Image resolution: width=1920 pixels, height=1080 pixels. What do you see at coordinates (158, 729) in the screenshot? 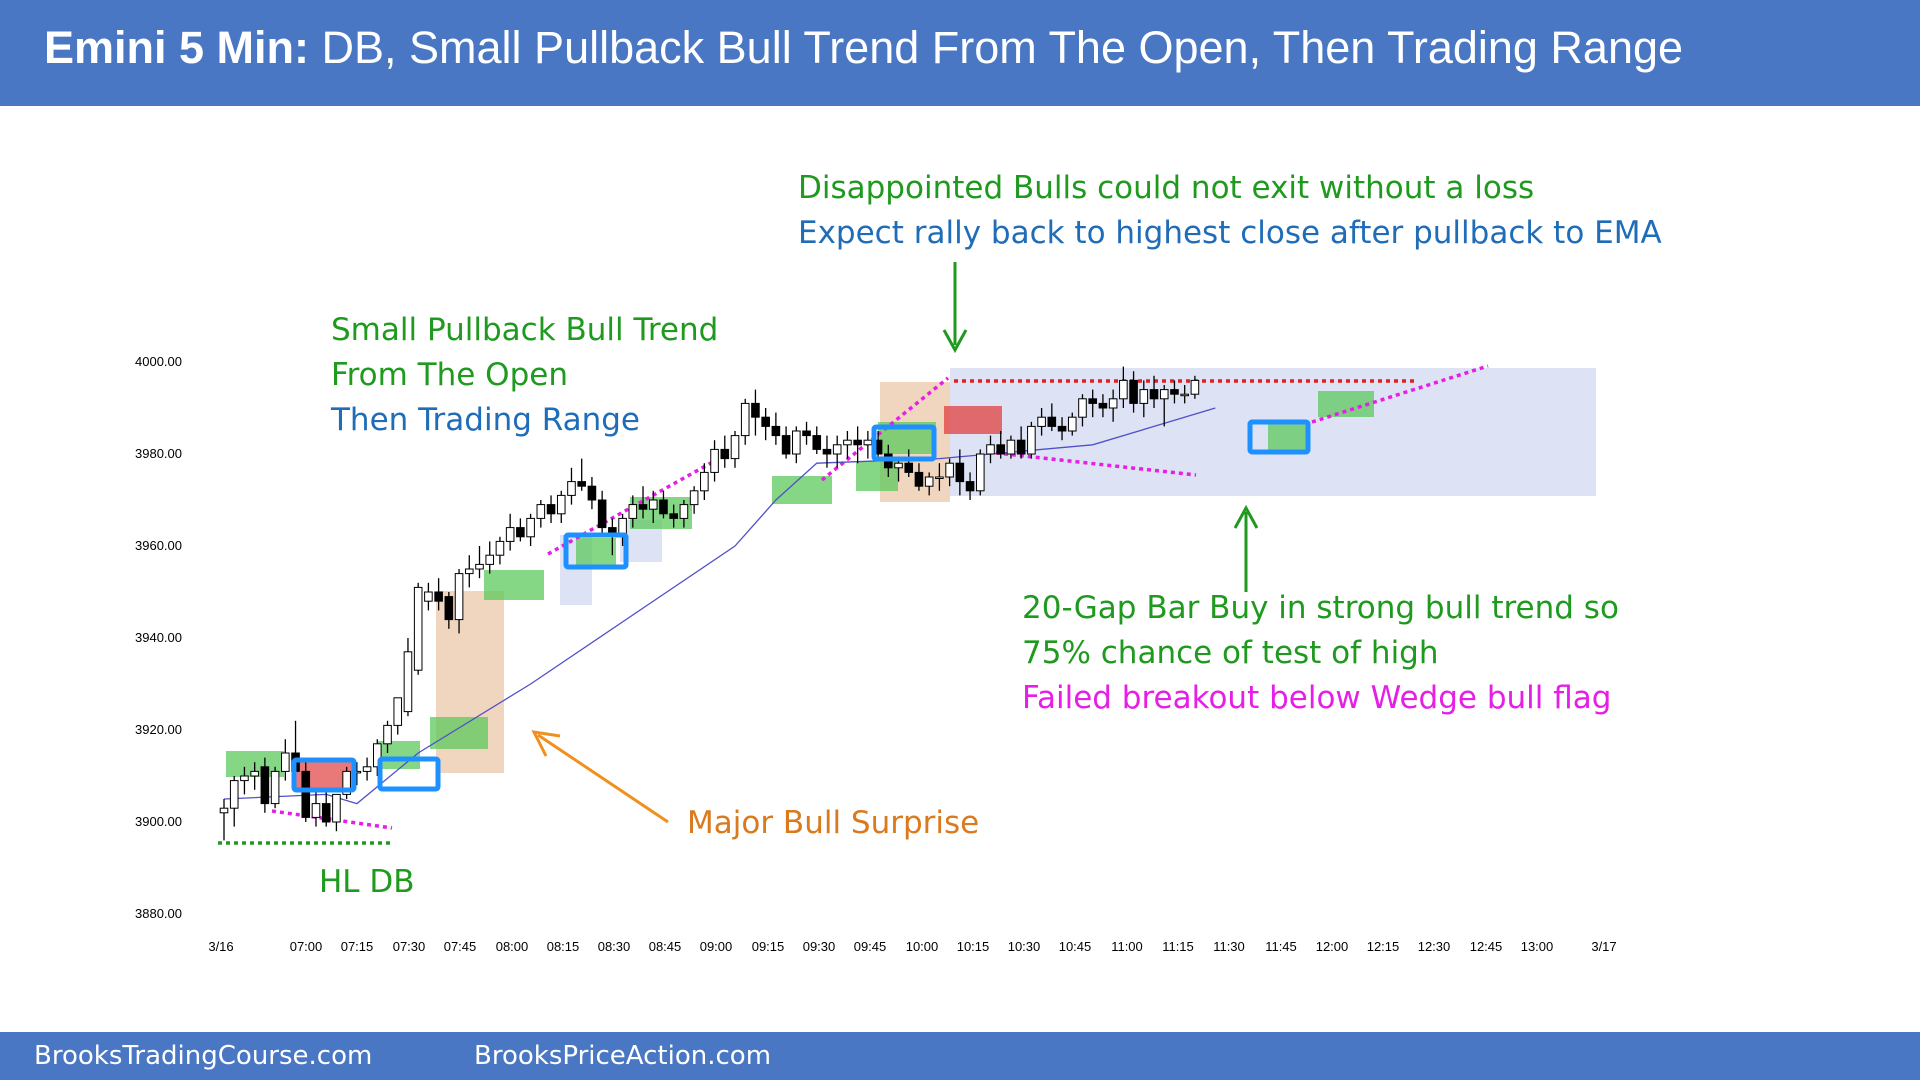
I see `y-tick-label: 3920.00` at bounding box center [158, 729].